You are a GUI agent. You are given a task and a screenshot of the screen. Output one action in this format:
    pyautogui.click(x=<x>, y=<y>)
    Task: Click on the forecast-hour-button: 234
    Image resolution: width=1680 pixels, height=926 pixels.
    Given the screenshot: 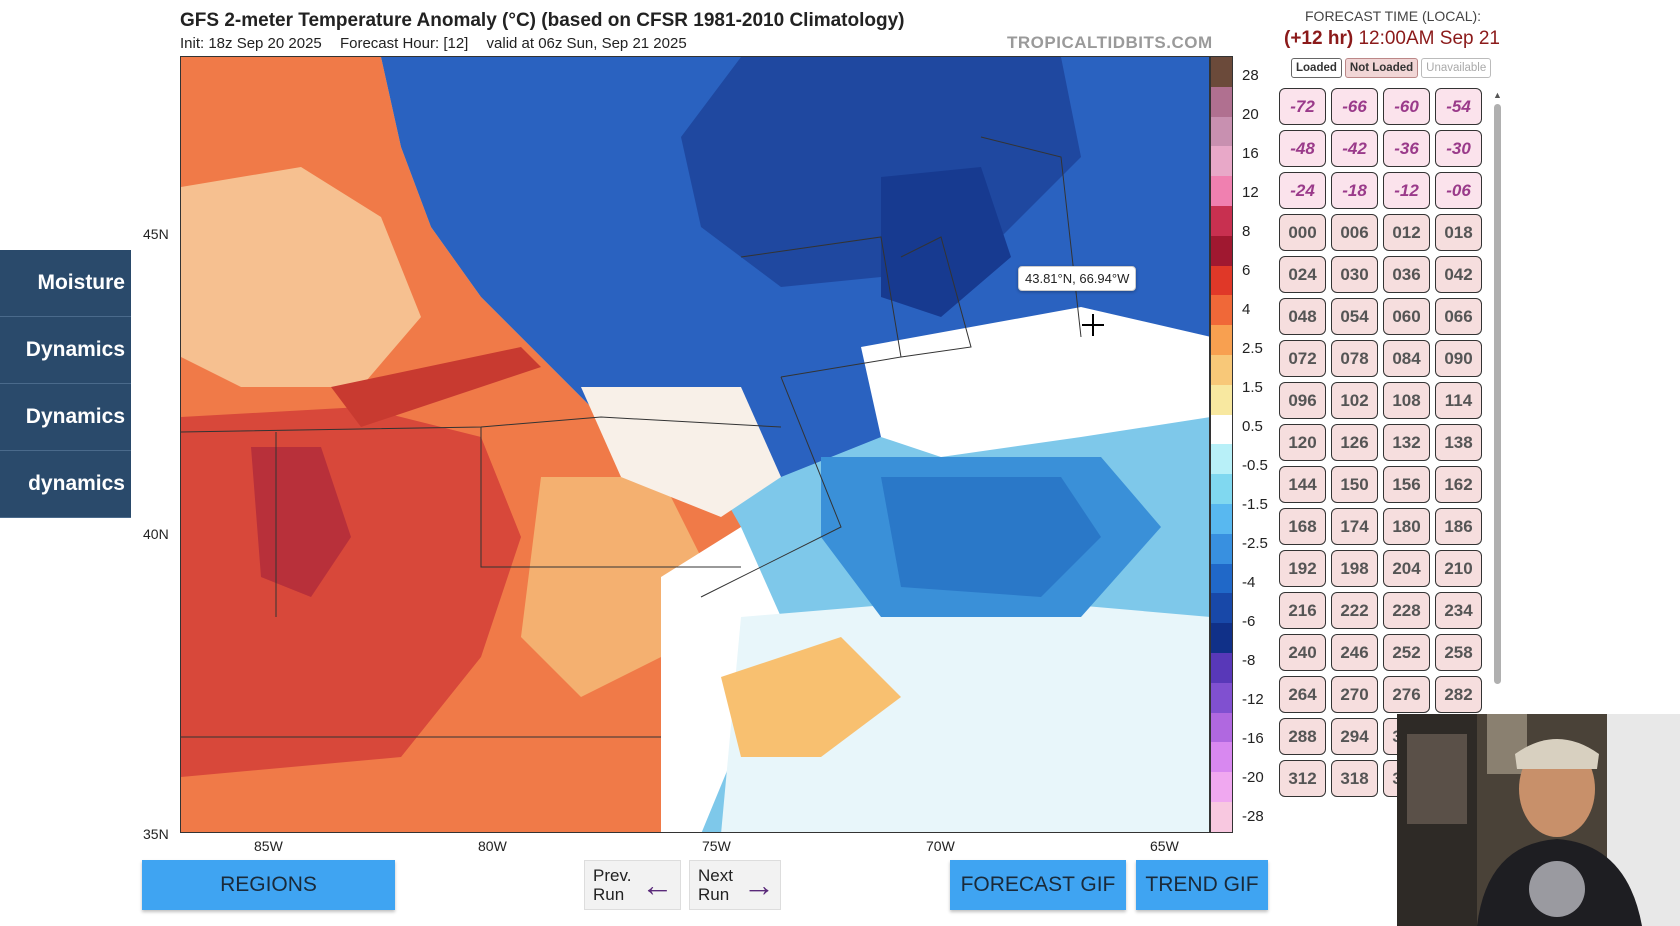 What is the action you would take?
    pyautogui.click(x=1458, y=610)
    